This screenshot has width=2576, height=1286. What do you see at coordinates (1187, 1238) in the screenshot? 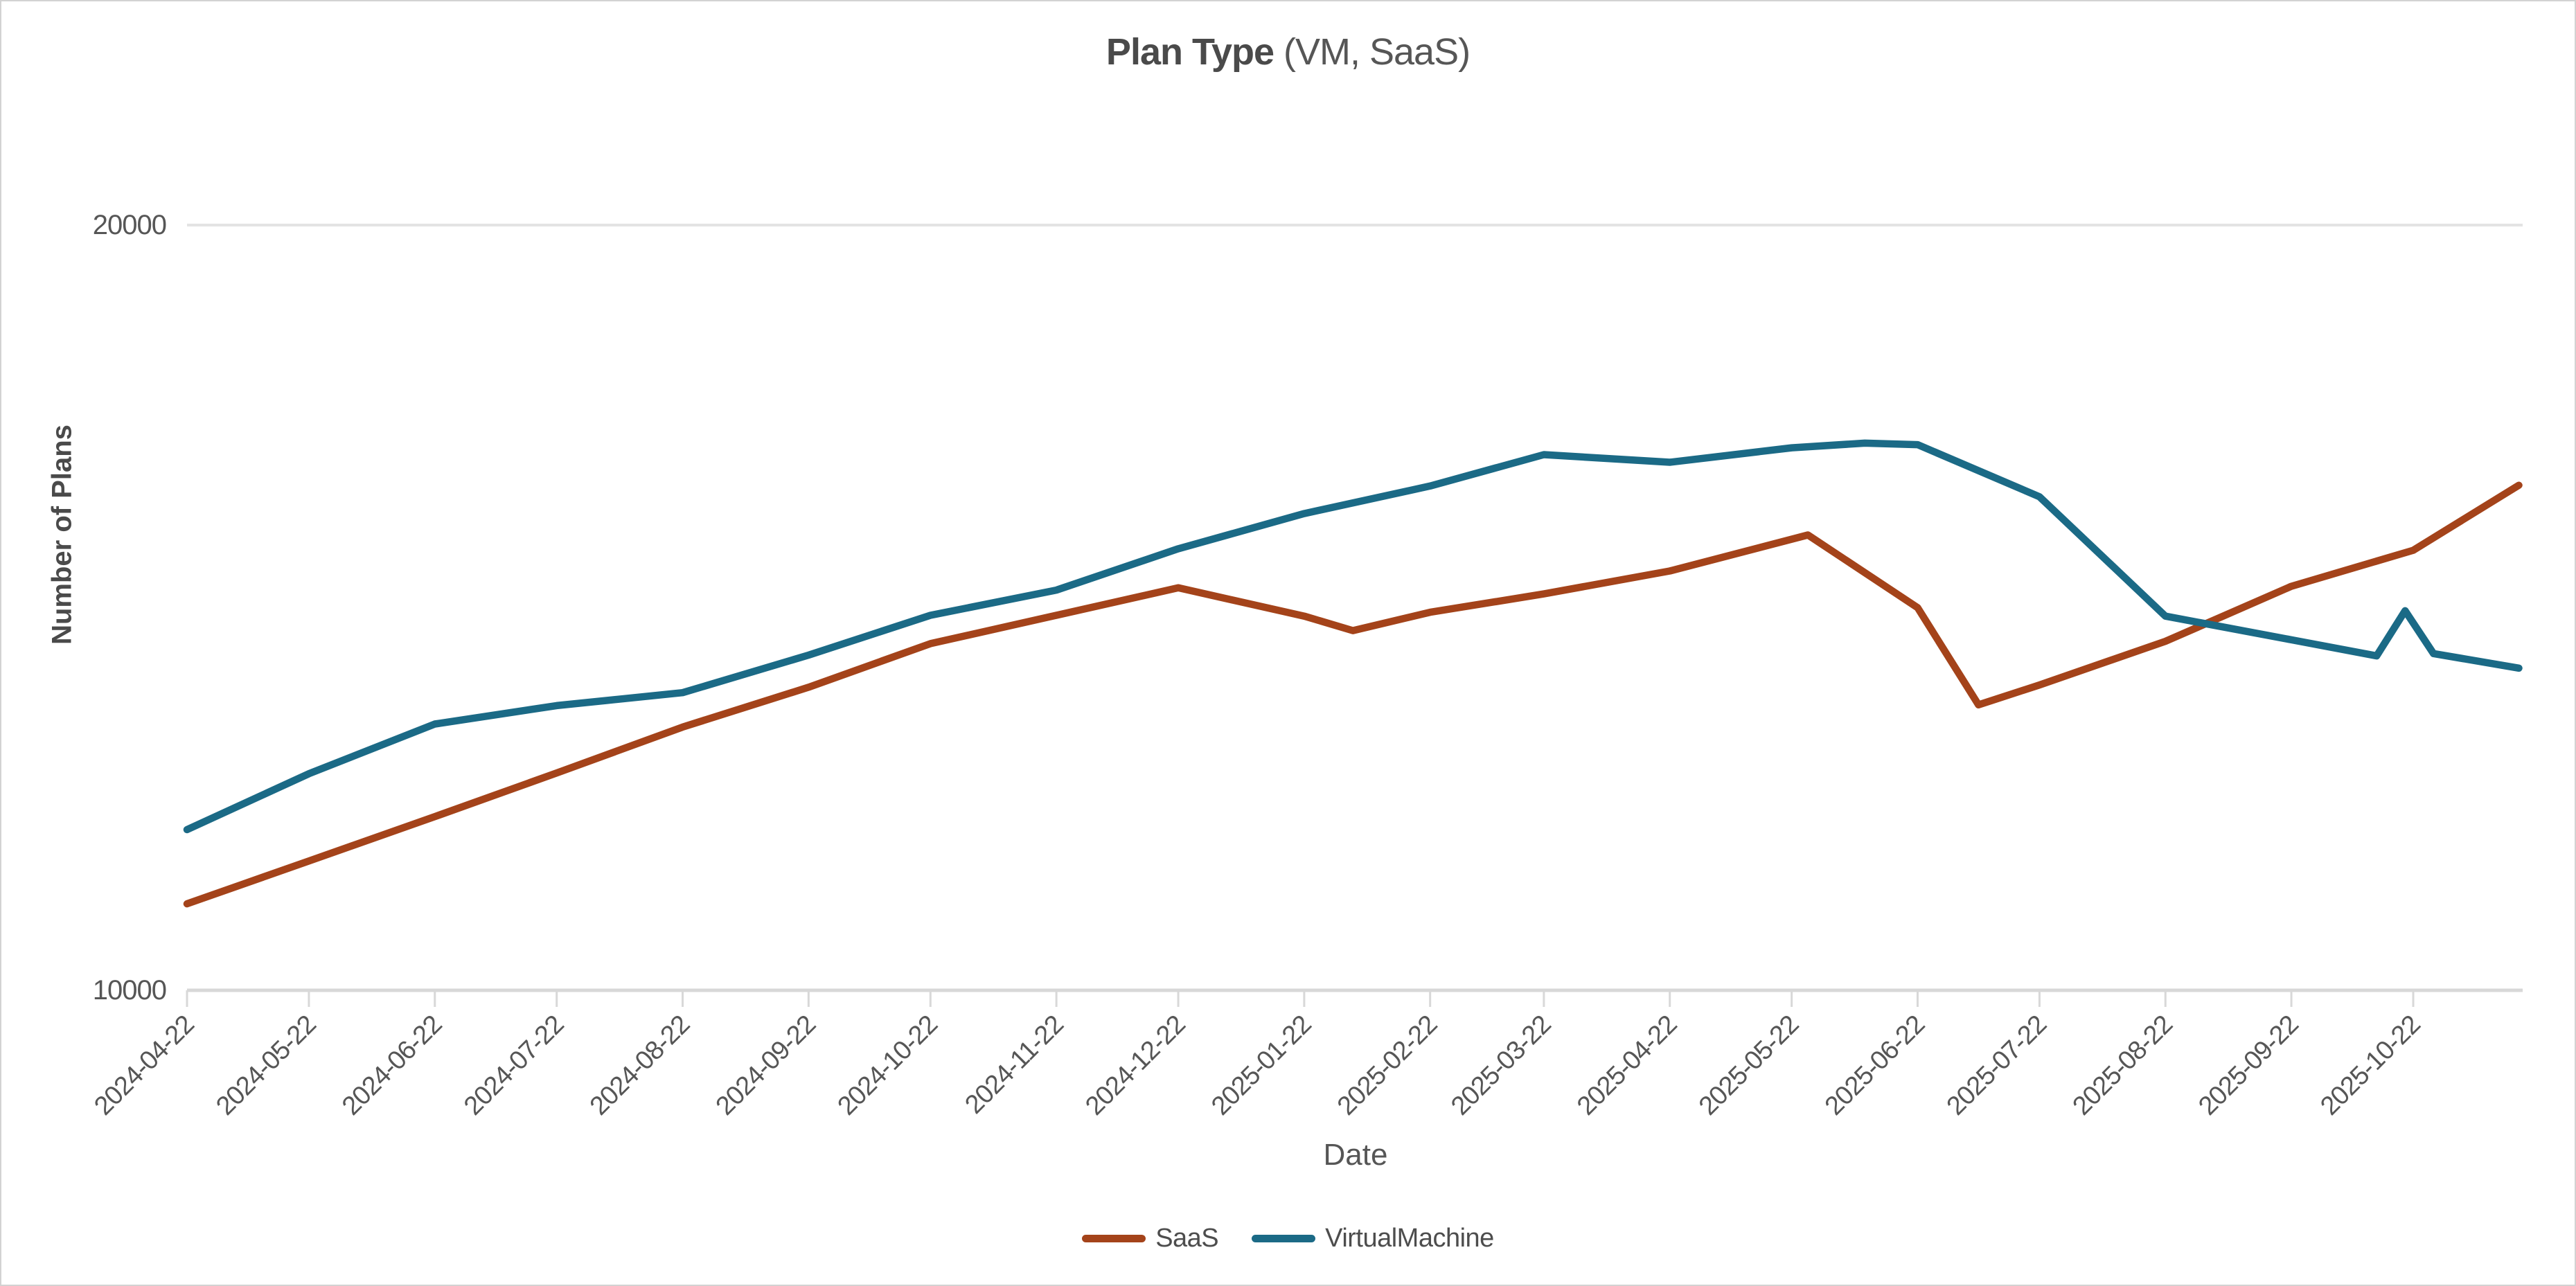
I see `legend-label: SaaS` at bounding box center [1187, 1238].